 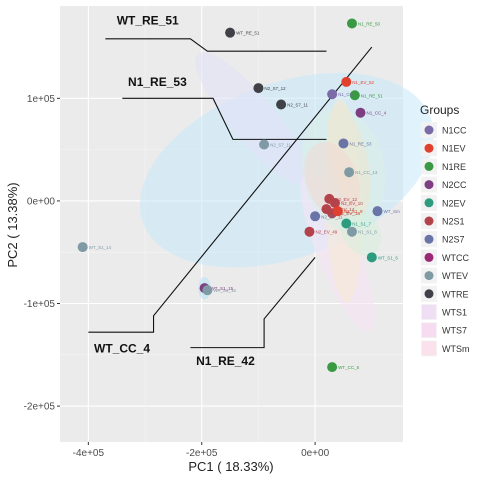 What do you see at coordinates (275, 88) in the screenshot?
I see `point-label: N2_S7_12` at bounding box center [275, 88].